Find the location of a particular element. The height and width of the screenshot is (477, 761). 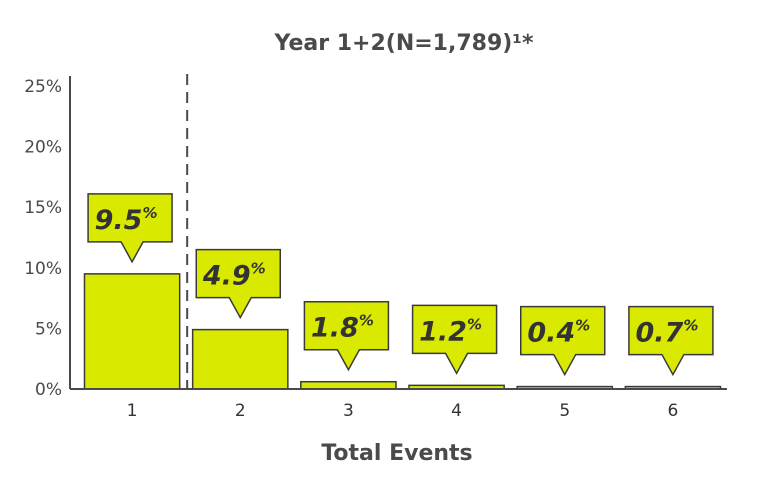

x-tick-label: 3 is located at coordinates (348, 411).